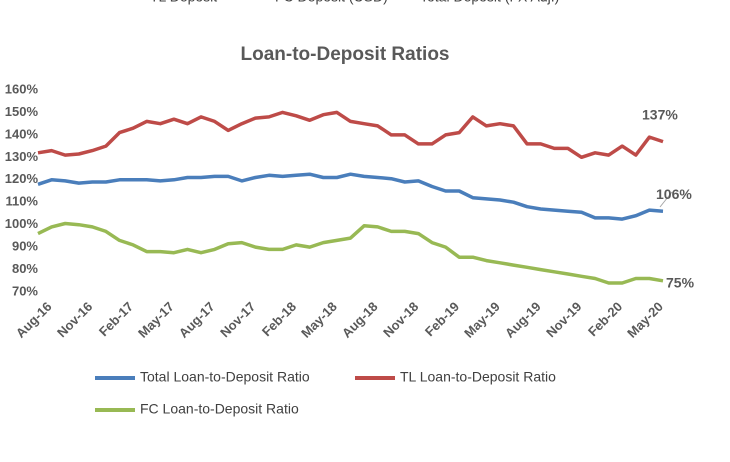  What do you see at coordinates (605, 319) in the screenshot?
I see `x-tick-label: Feb-20` at bounding box center [605, 319].